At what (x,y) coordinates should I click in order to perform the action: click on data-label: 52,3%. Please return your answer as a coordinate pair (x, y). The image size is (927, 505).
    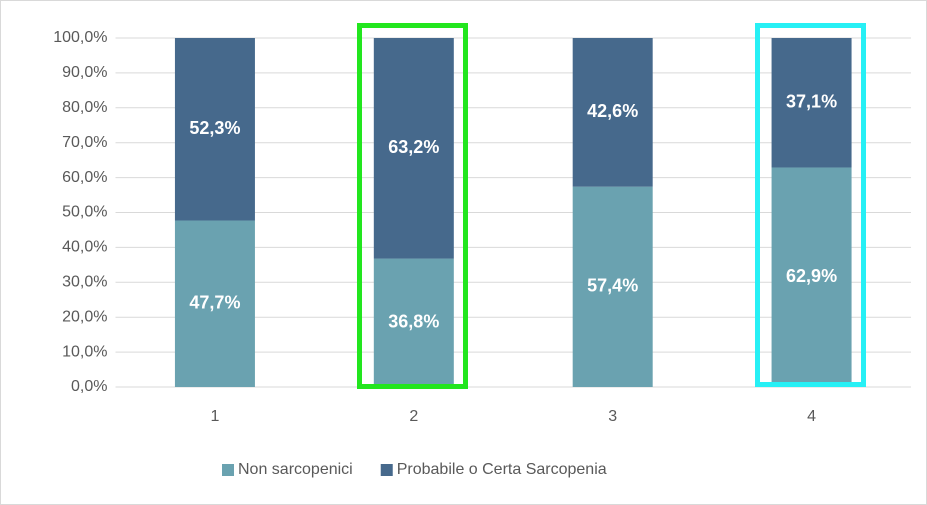
    Looking at the image, I should click on (214, 128).